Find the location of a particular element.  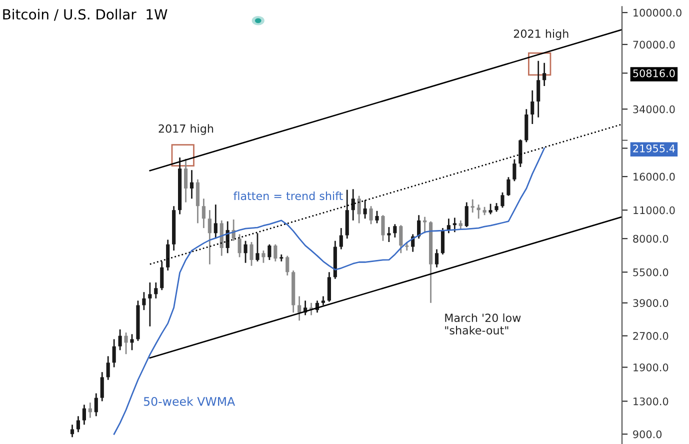

annotation: March '20 low "shake-out" is located at coordinates (483, 323).